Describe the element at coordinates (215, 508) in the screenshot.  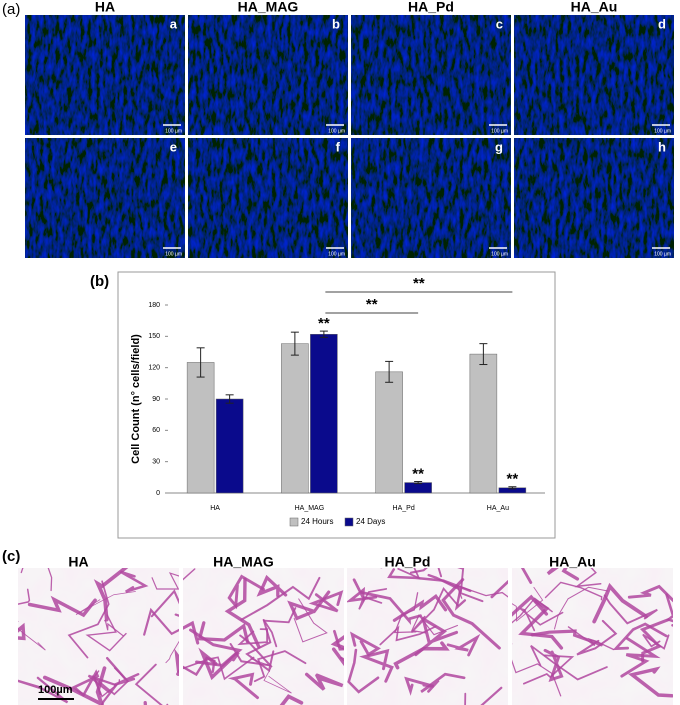
I see `x-tick-label: HA` at that location.